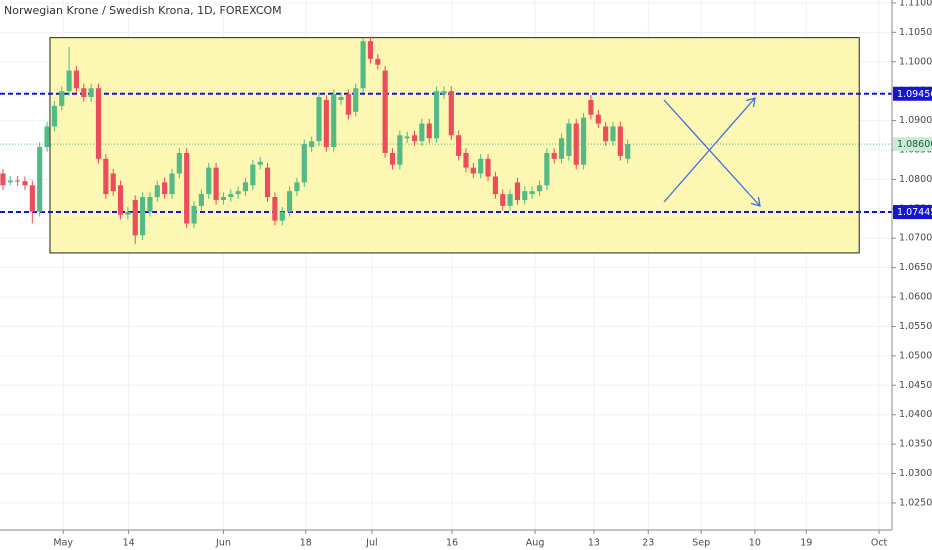 Image resolution: width=932 pixels, height=550 pixels. What do you see at coordinates (879, 543) in the screenshot?
I see `x-tick-label: Oct` at bounding box center [879, 543].